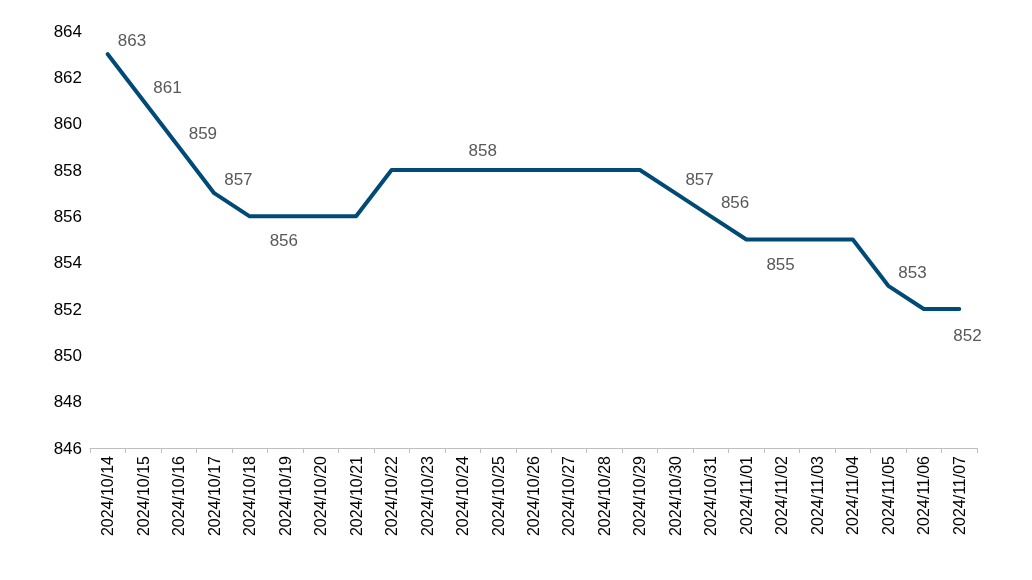  I want to click on data-label: 858, so click(482, 150).